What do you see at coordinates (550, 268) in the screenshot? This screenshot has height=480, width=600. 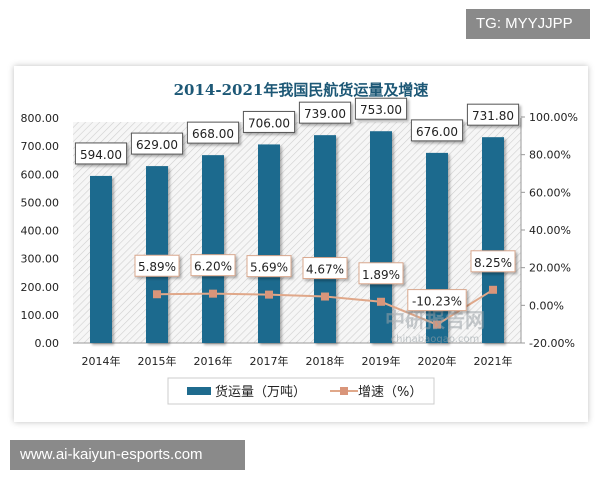 I see `right-axis-tick: 20.00%` at bounding box center [550, 268].